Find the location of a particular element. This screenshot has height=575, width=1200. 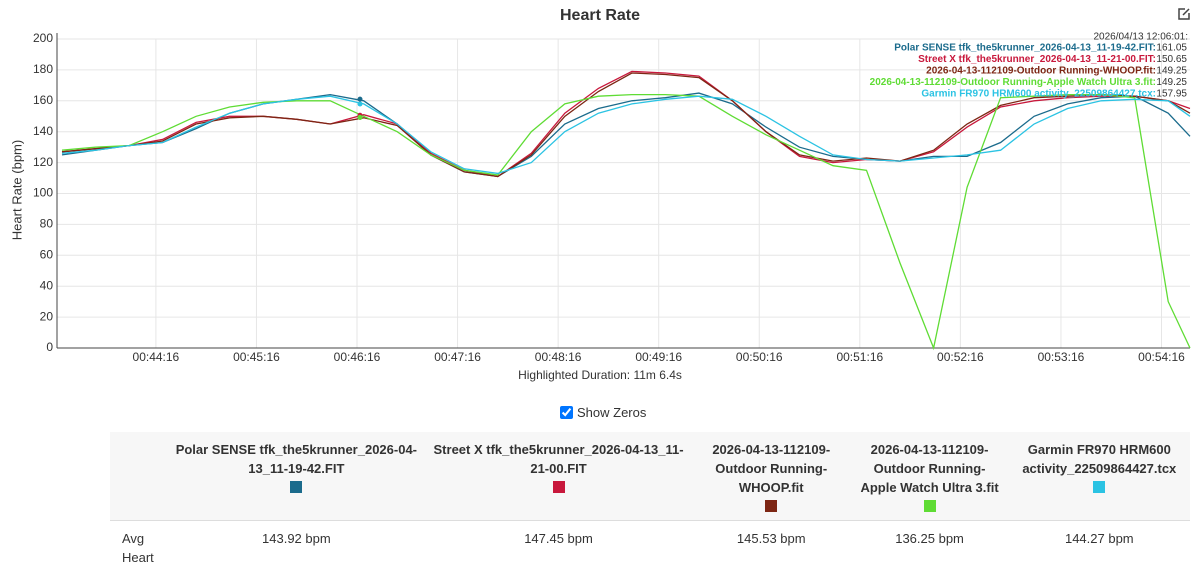

avg-value: 144.27 bpm is located at coordinates (1099, 548).